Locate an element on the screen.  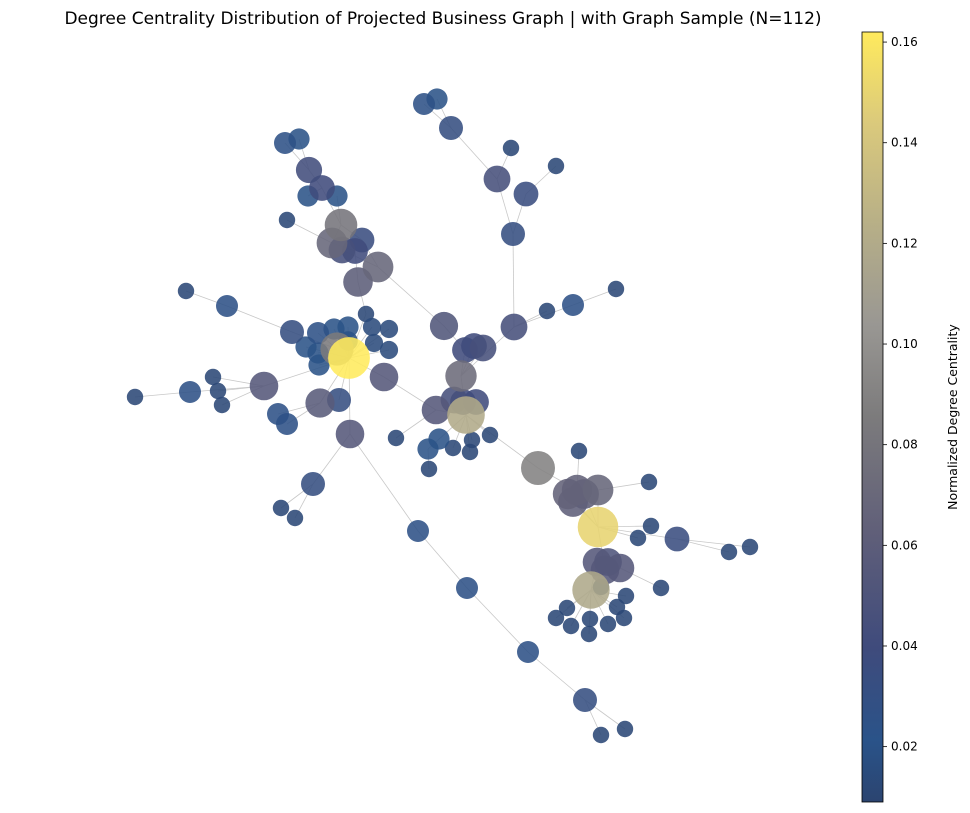
colorbar-tick-label-3: 0.08 is located at coordinates (904, 445).